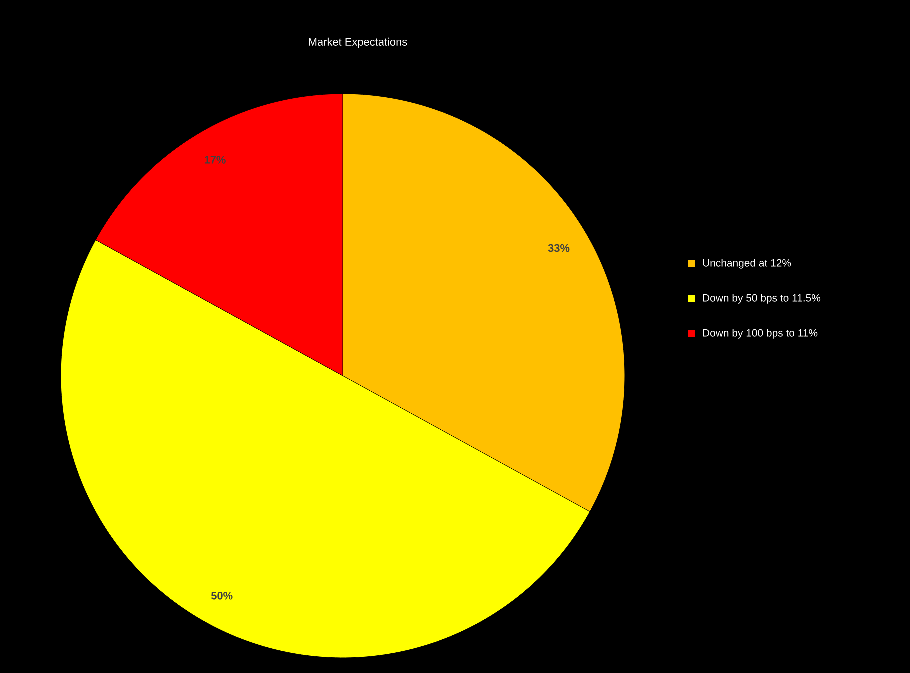 This screenshot has width=910, height=673. Describe the element at coordinates (762, 299) in the screenshot. I see `legend-label: Down by 50 bps to 11.5%` at that location.